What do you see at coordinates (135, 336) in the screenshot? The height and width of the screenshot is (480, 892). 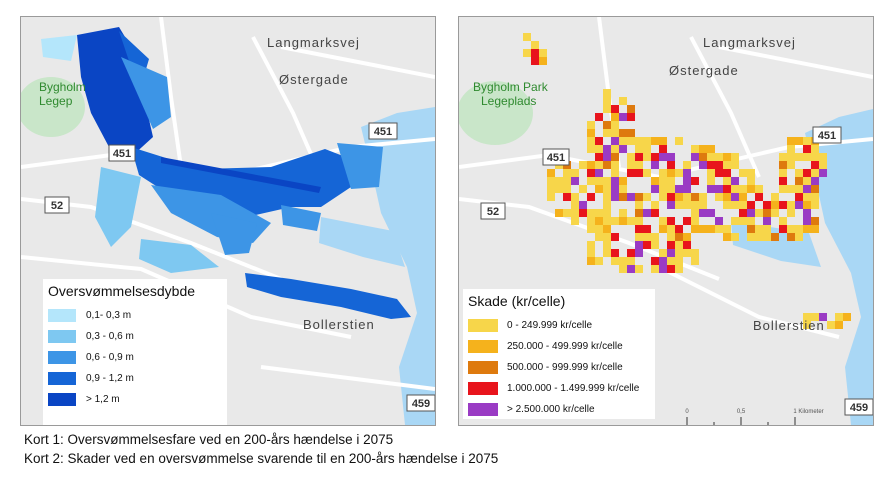 I see `legend-item: 0,3 - 0,6 m` at bounding box center [135, 336].